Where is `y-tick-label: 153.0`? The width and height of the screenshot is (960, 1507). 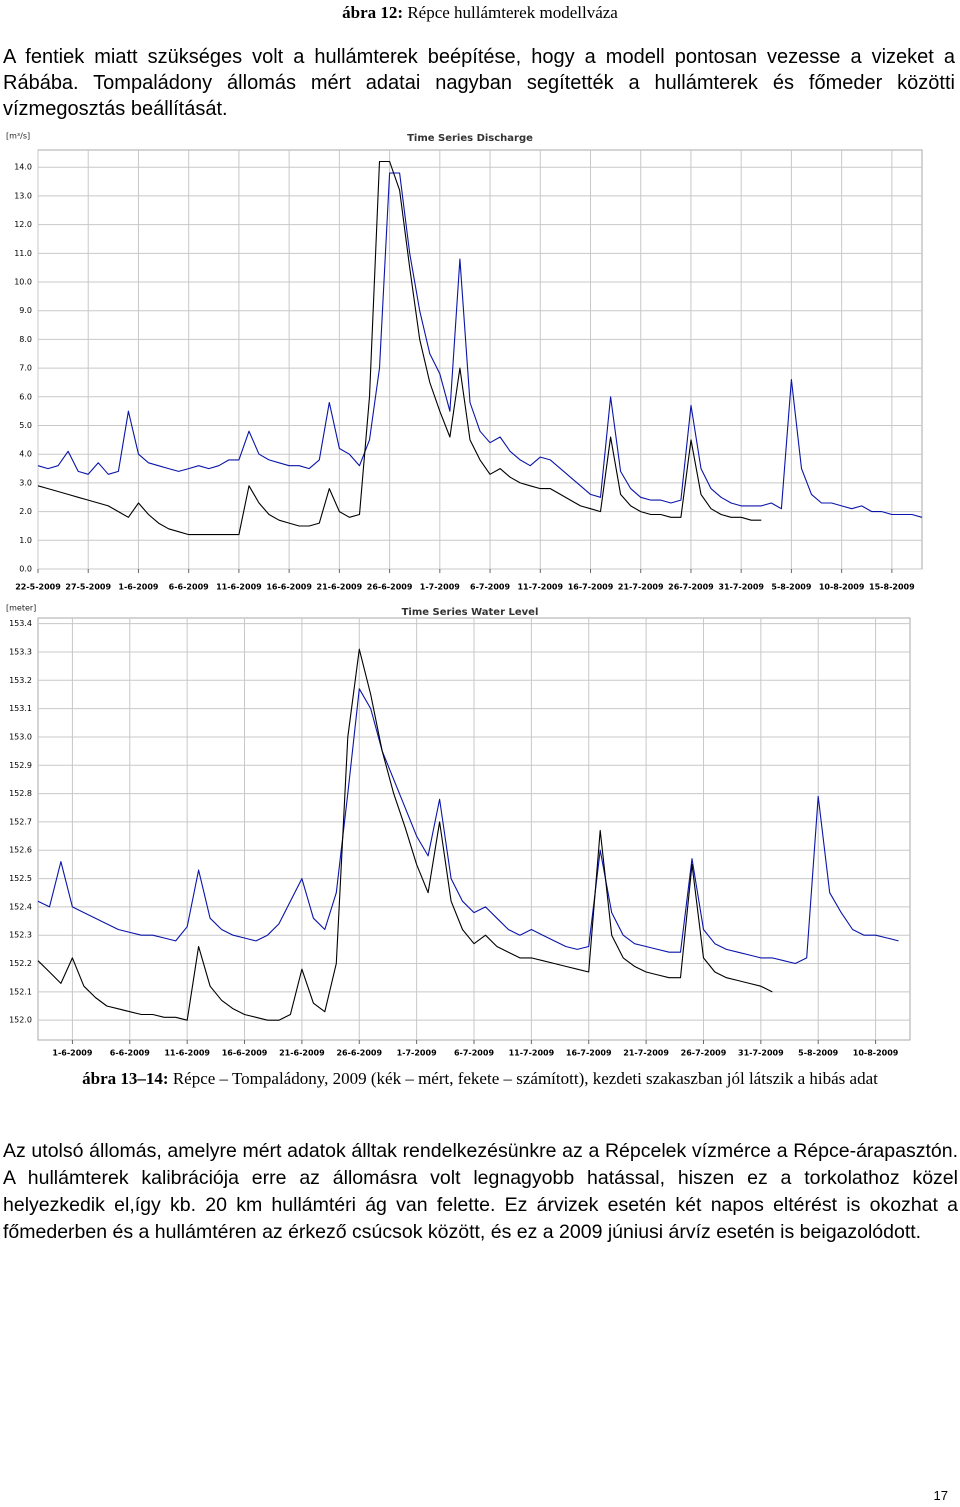
y-tick-label: 153.0 is located at coordinates (20, 736).